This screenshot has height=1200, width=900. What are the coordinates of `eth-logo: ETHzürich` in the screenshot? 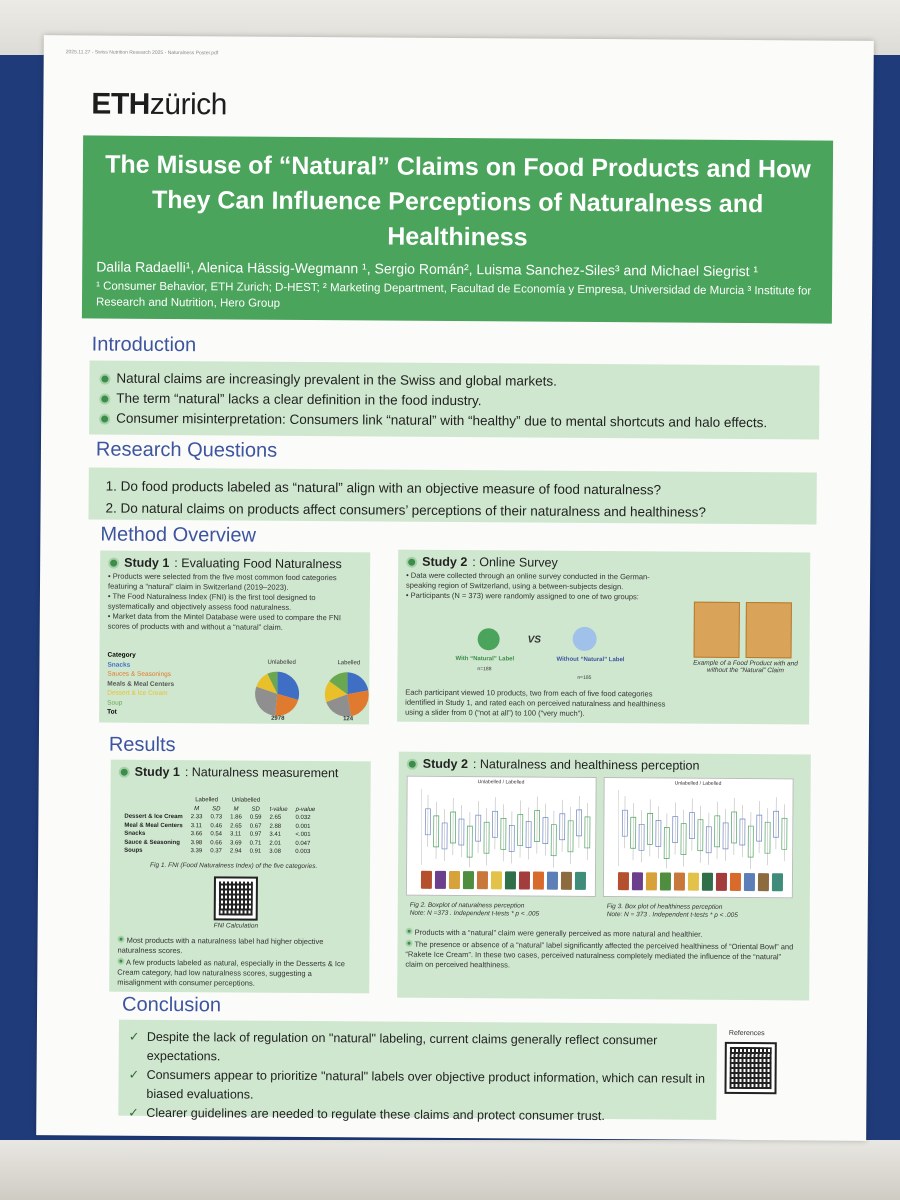 It's located at (159, 104).